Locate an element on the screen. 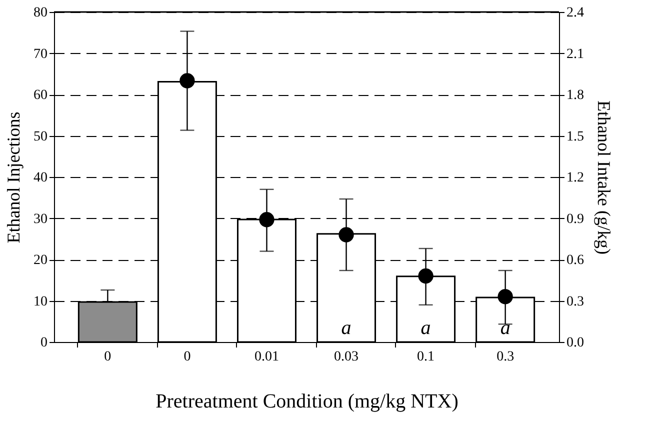 The width and height of the screenshot is (664, 435). x-tick-label: 0.1 is located at coordinates (426, 357).